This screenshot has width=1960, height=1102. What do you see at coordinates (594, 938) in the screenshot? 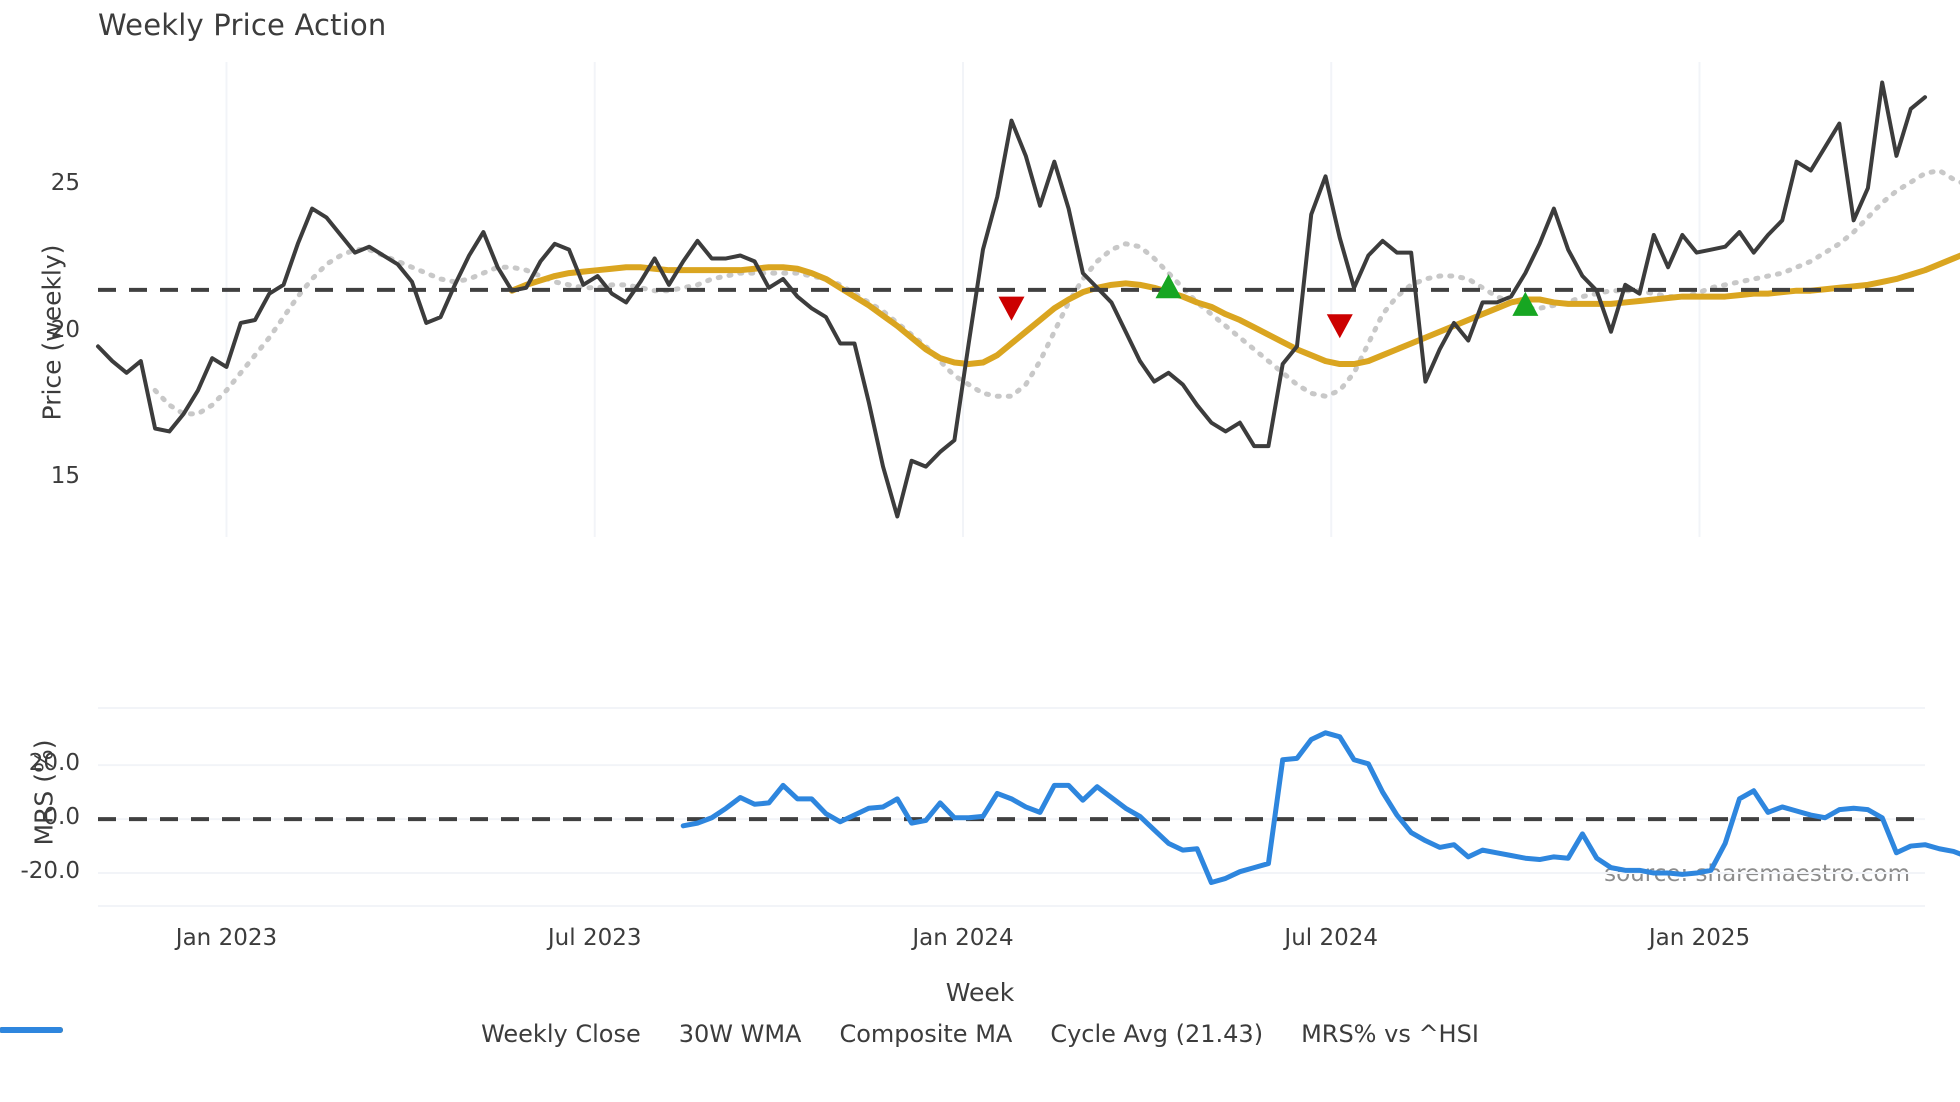
I see `x-tick-1: Jul 2023` at bounding box center [594, 938].